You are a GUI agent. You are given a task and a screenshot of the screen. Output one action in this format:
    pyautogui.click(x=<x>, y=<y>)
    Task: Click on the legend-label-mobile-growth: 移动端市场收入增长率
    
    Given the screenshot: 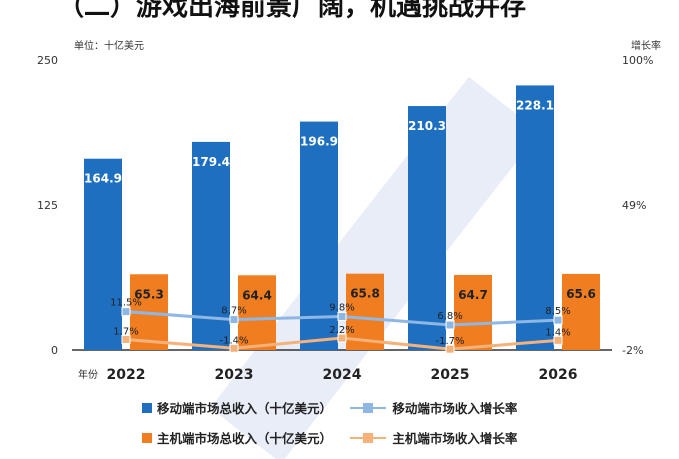 What is the action you would take?
    pyautogui.click(x=455, y=408)
    